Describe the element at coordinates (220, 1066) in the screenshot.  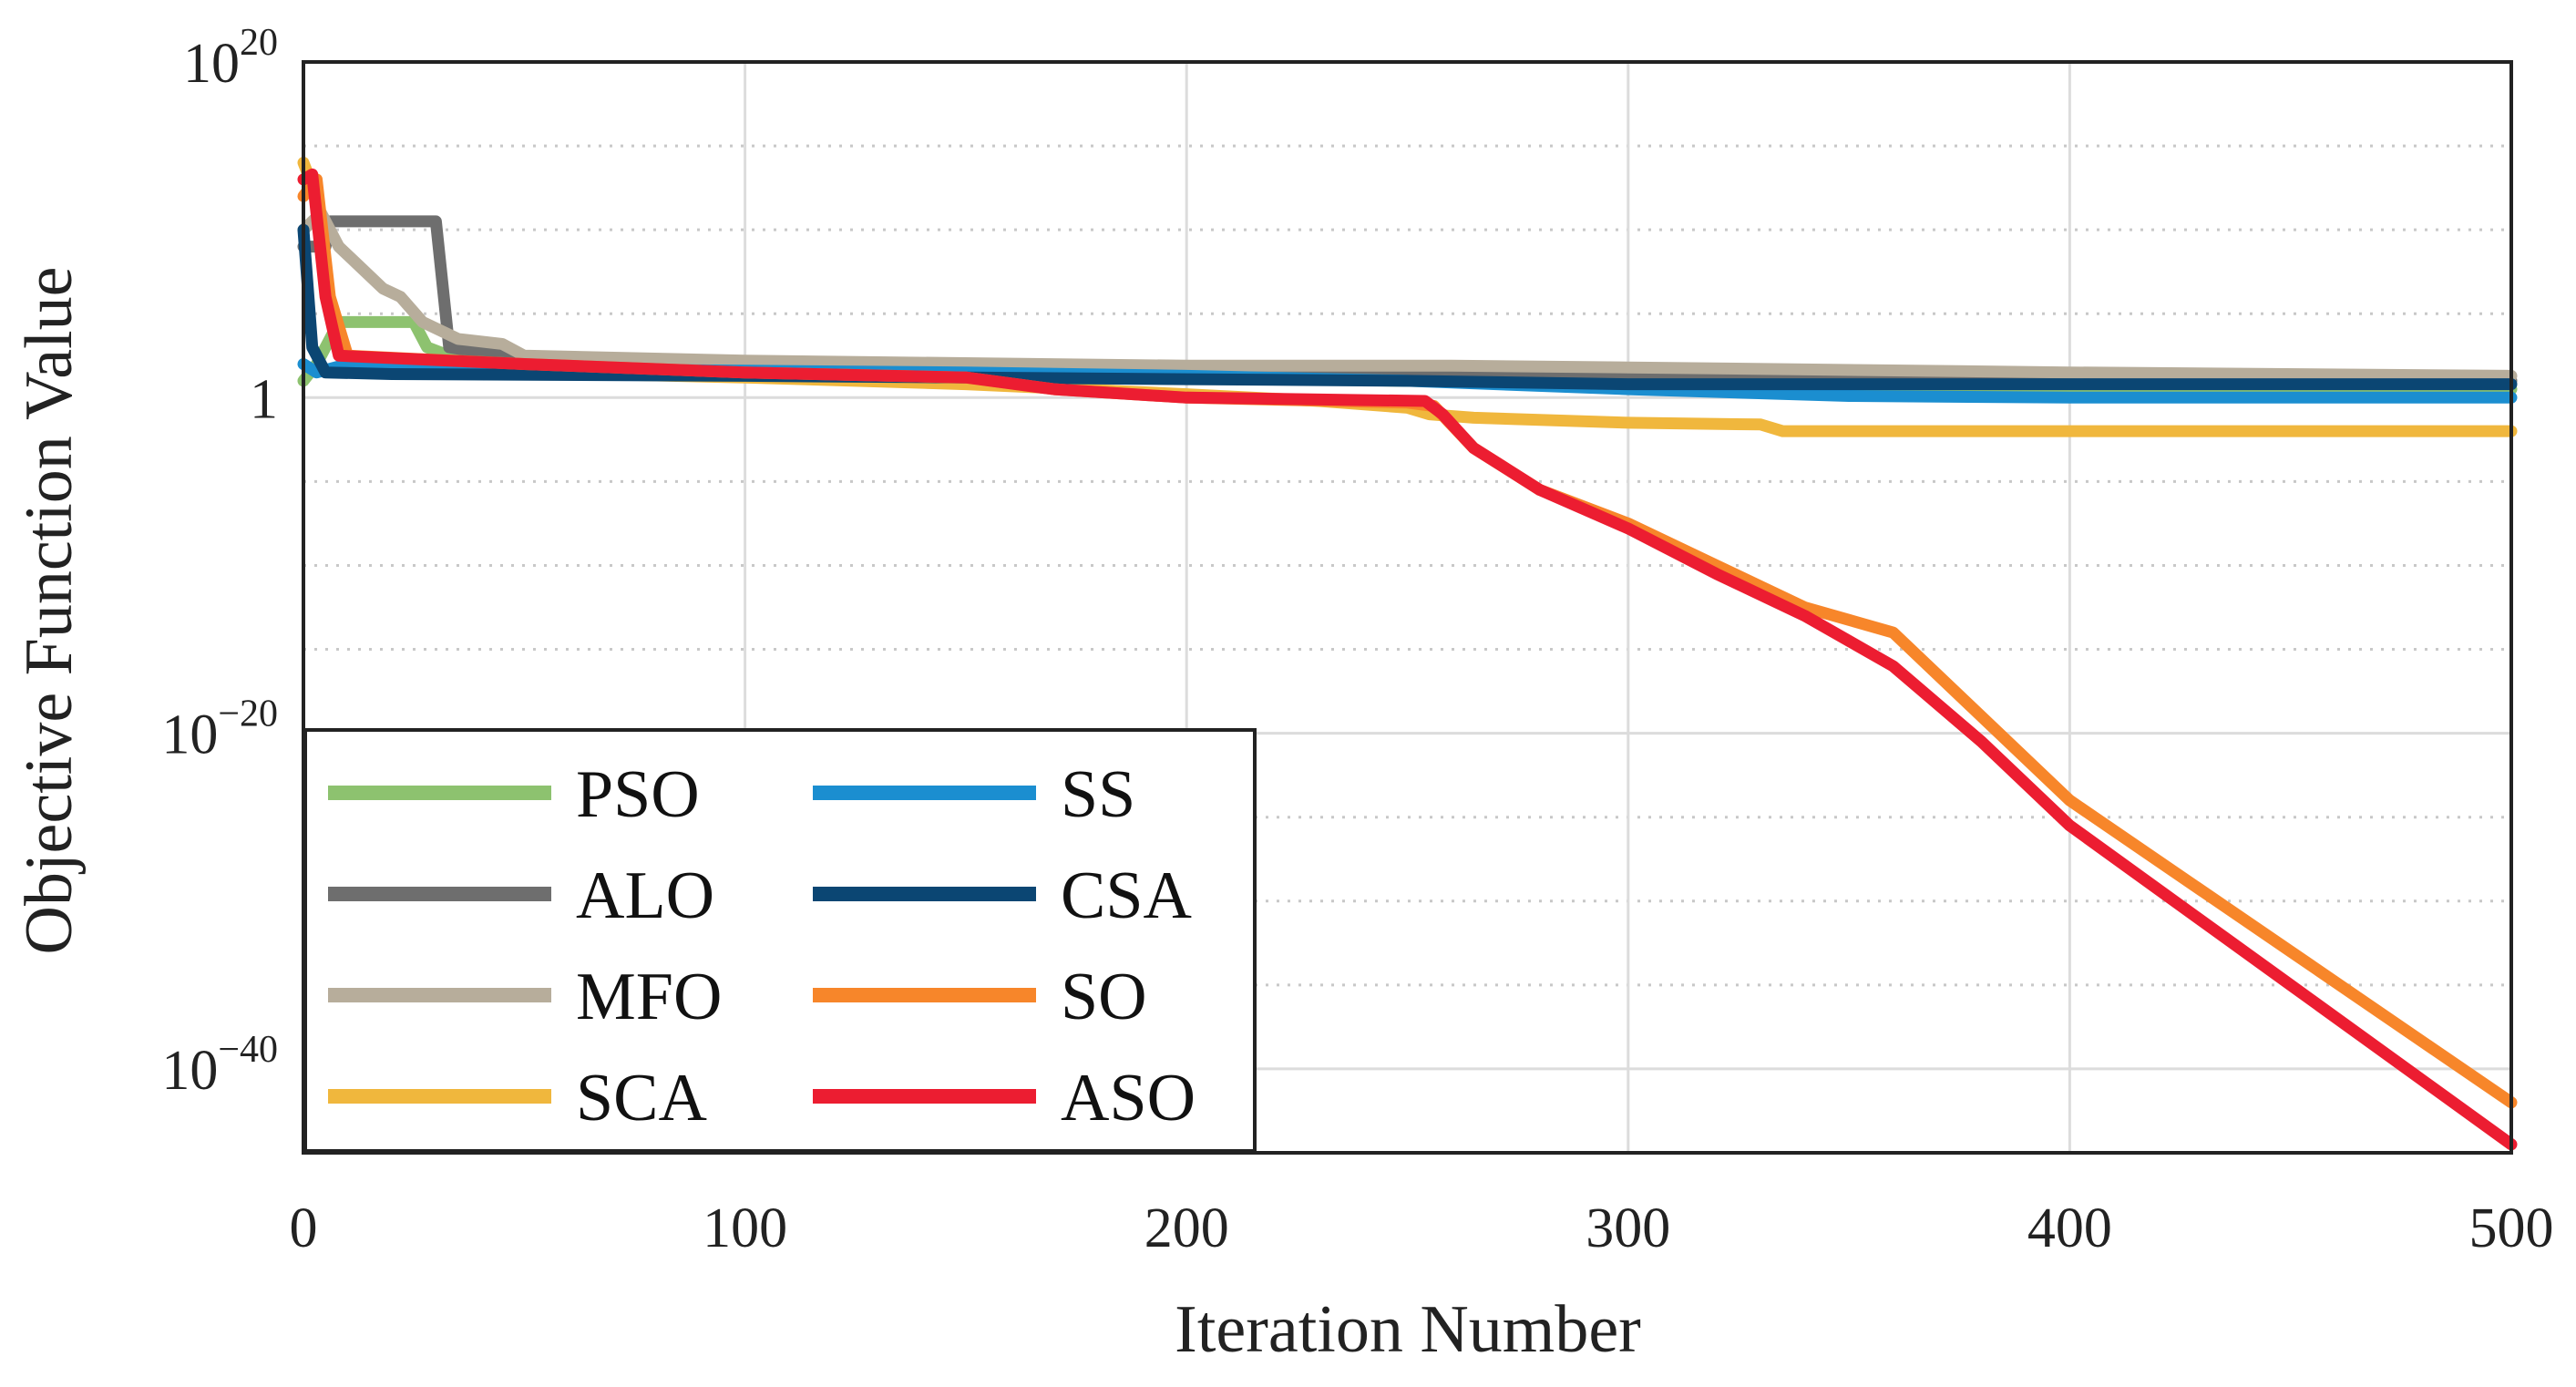
I see `y-tick-label: 10−40` at that location.